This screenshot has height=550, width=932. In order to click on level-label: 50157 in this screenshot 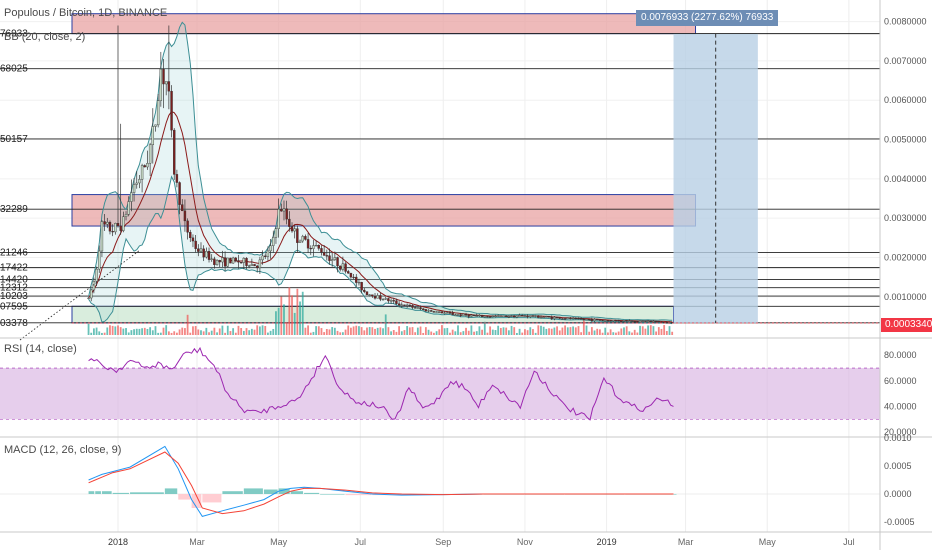, I will do `click(14, 139)`.